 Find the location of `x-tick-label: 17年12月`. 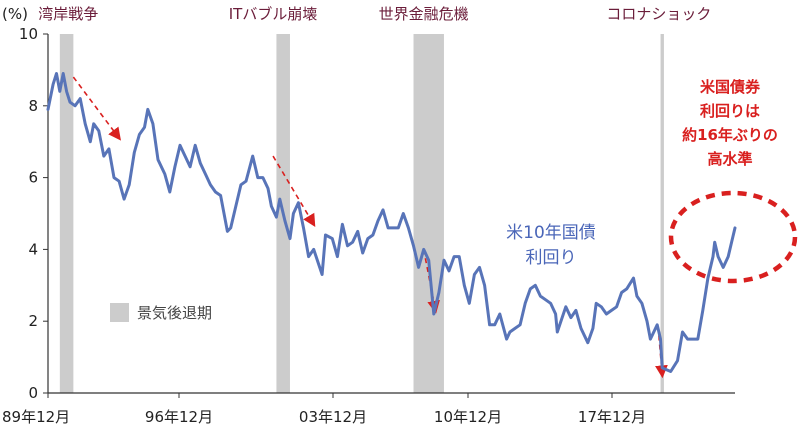

x-tick-label: 17年12月 is located at coordinates (612, 417).